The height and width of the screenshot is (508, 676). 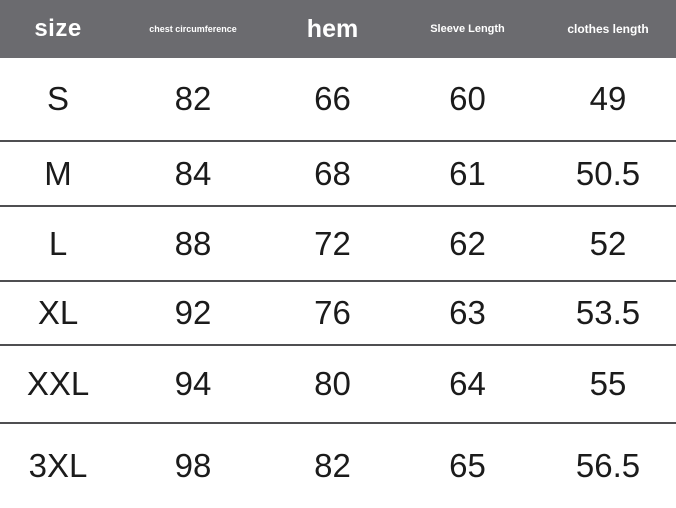 I want to click on sleeve-length-value: 61, so click(x=467, y=173).